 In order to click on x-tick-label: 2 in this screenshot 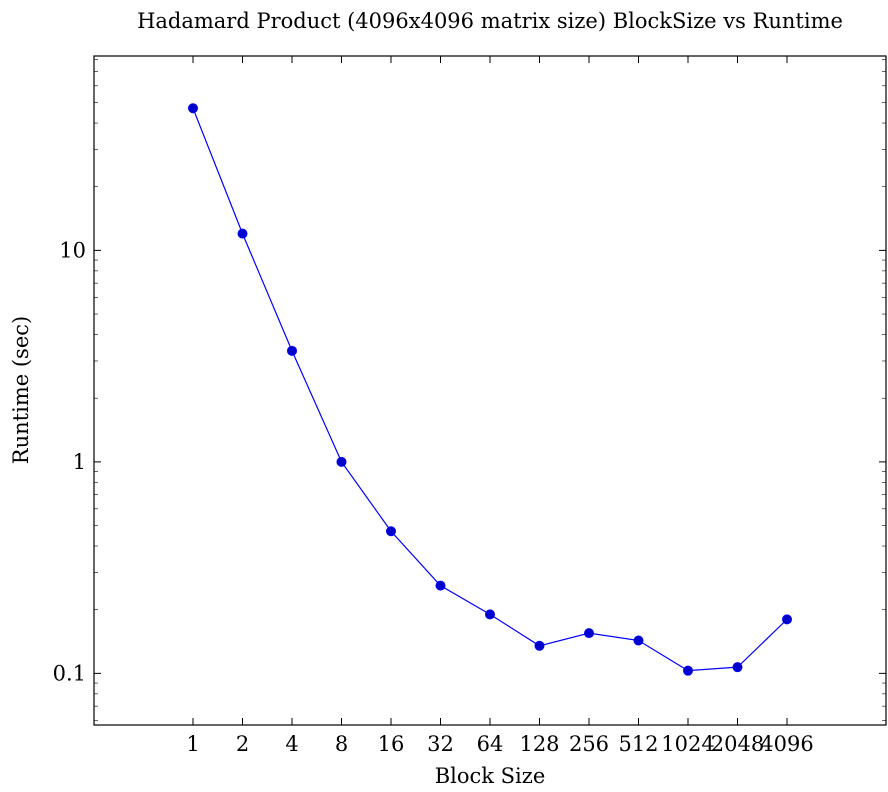, I will do `click(242, 744)`.